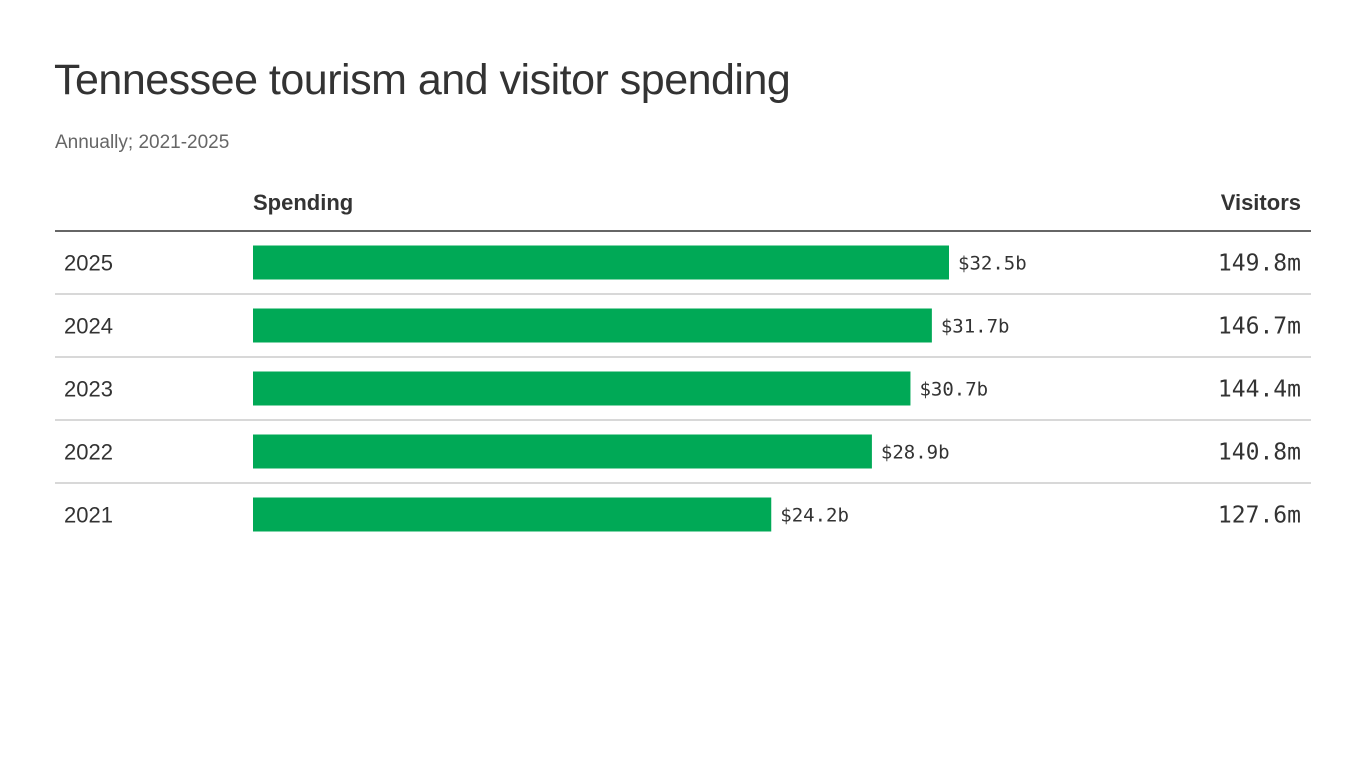  I want to click on year-label: 2024, so click(88, 326).